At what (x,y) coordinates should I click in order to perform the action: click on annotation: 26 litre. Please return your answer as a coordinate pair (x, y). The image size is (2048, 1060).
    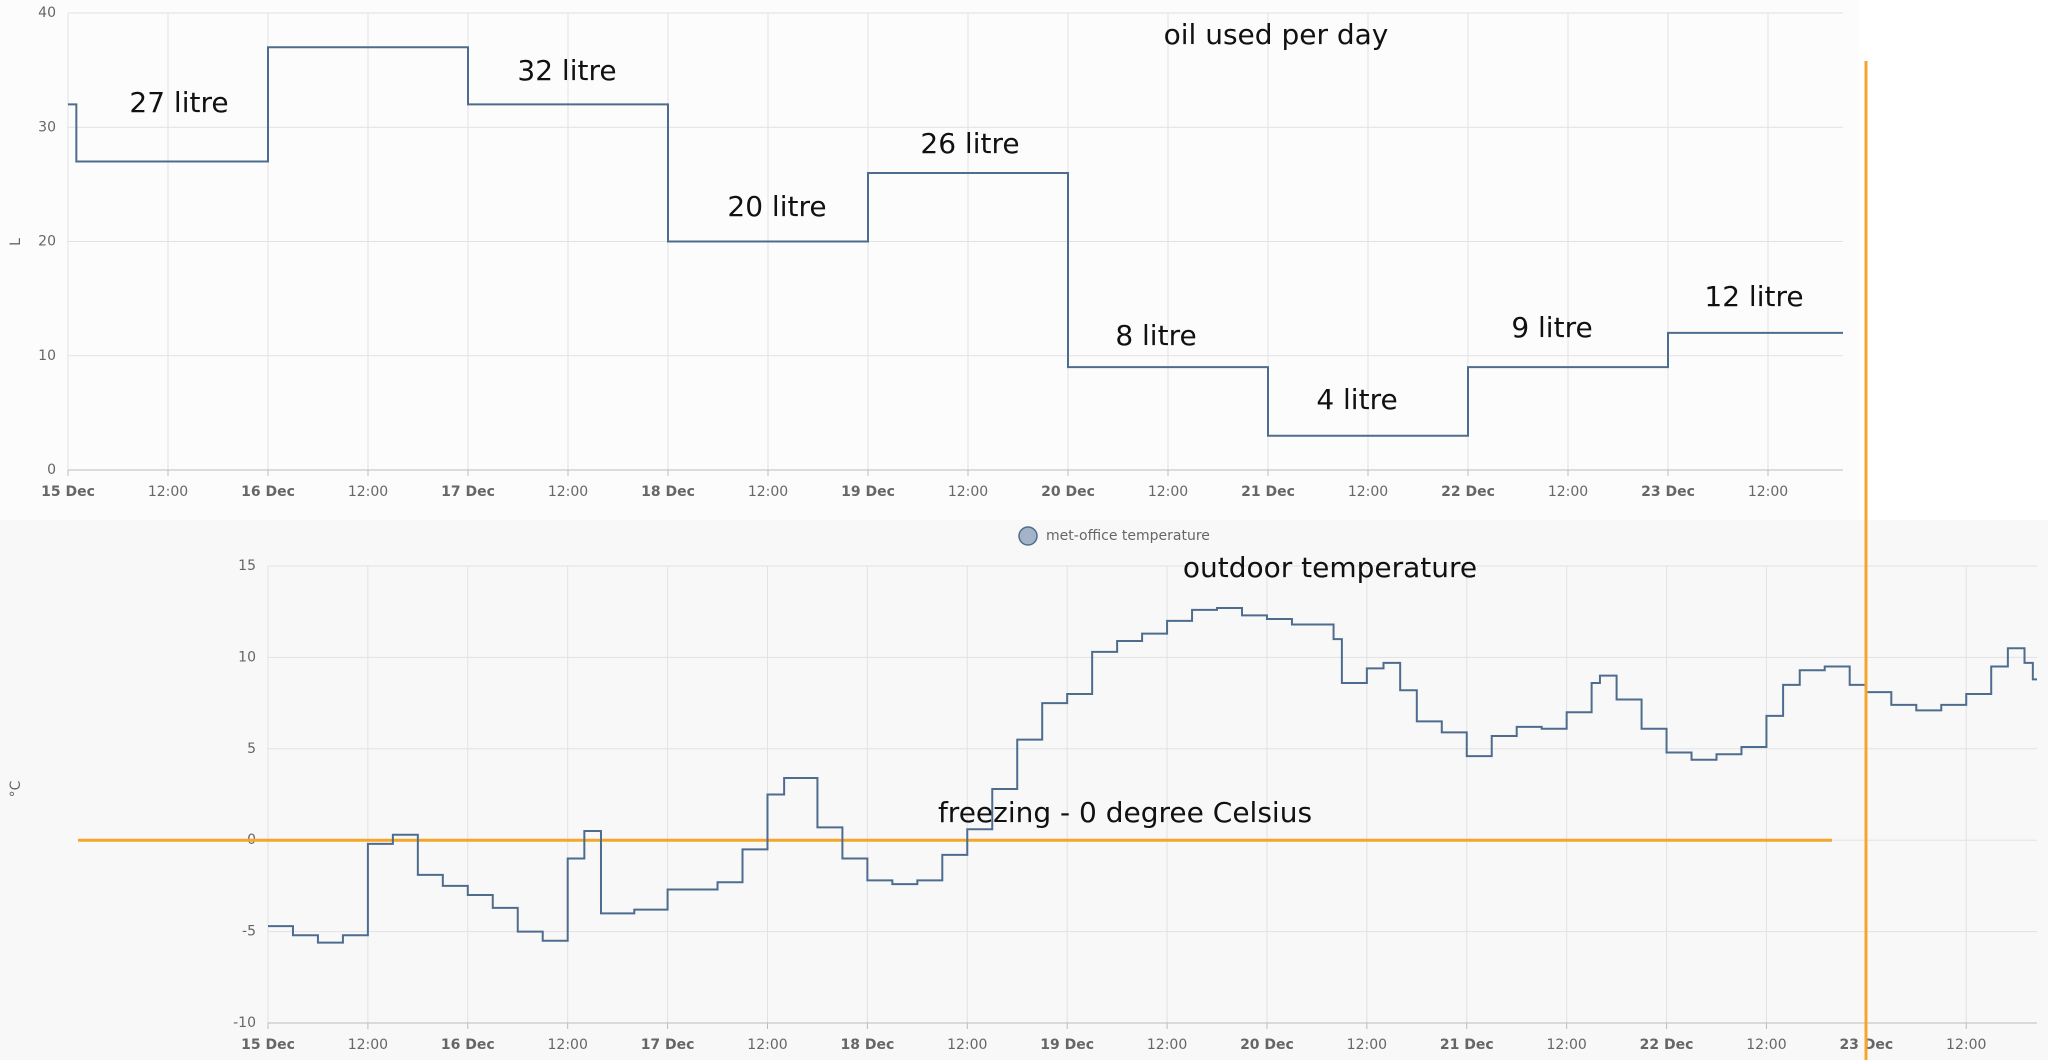
    Looking at the image, I should click on (969, 143).